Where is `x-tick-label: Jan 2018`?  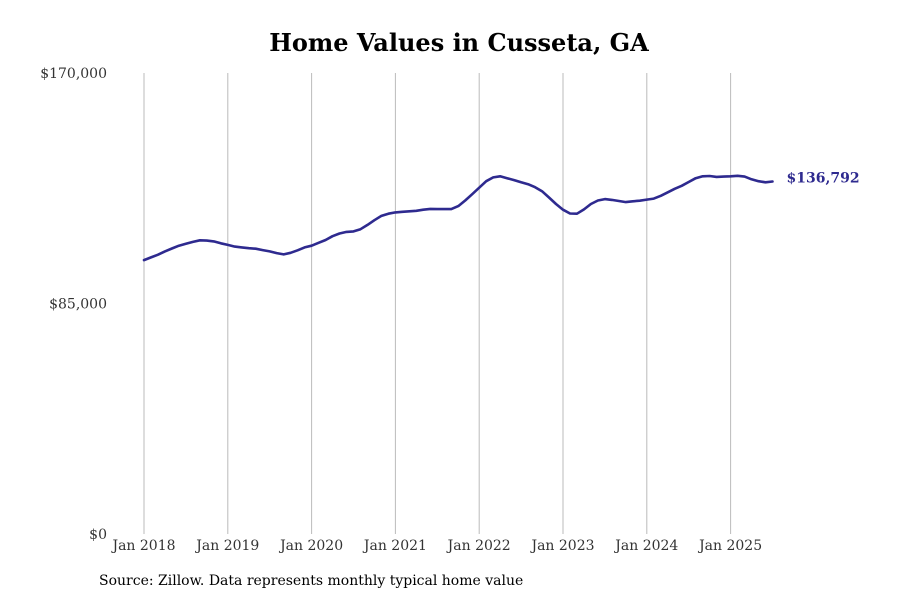 x-tick-label: Jan 2018 is located at coordinates (142, 546).